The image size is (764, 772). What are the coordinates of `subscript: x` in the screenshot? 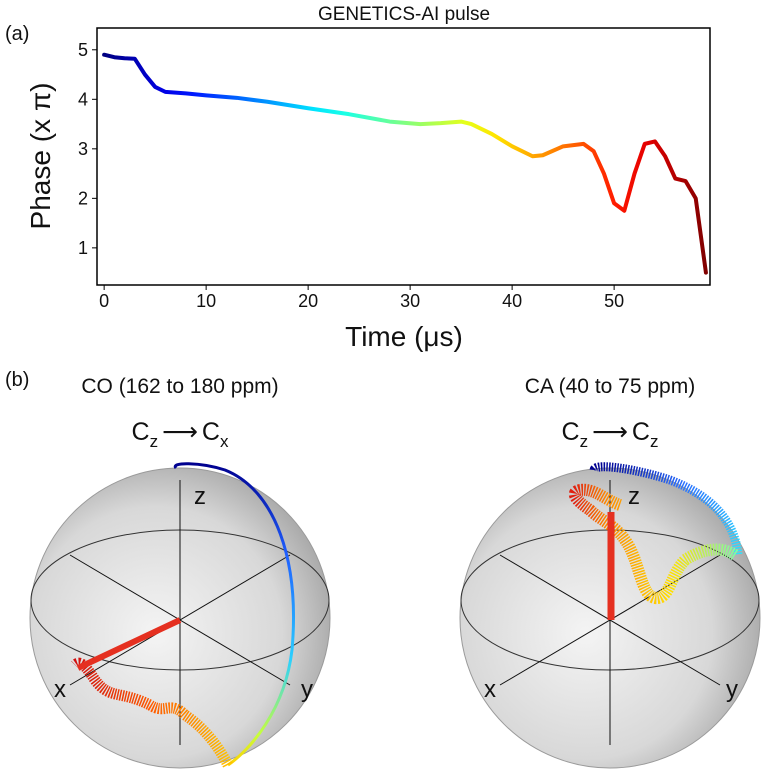 It's located at (224, 441).